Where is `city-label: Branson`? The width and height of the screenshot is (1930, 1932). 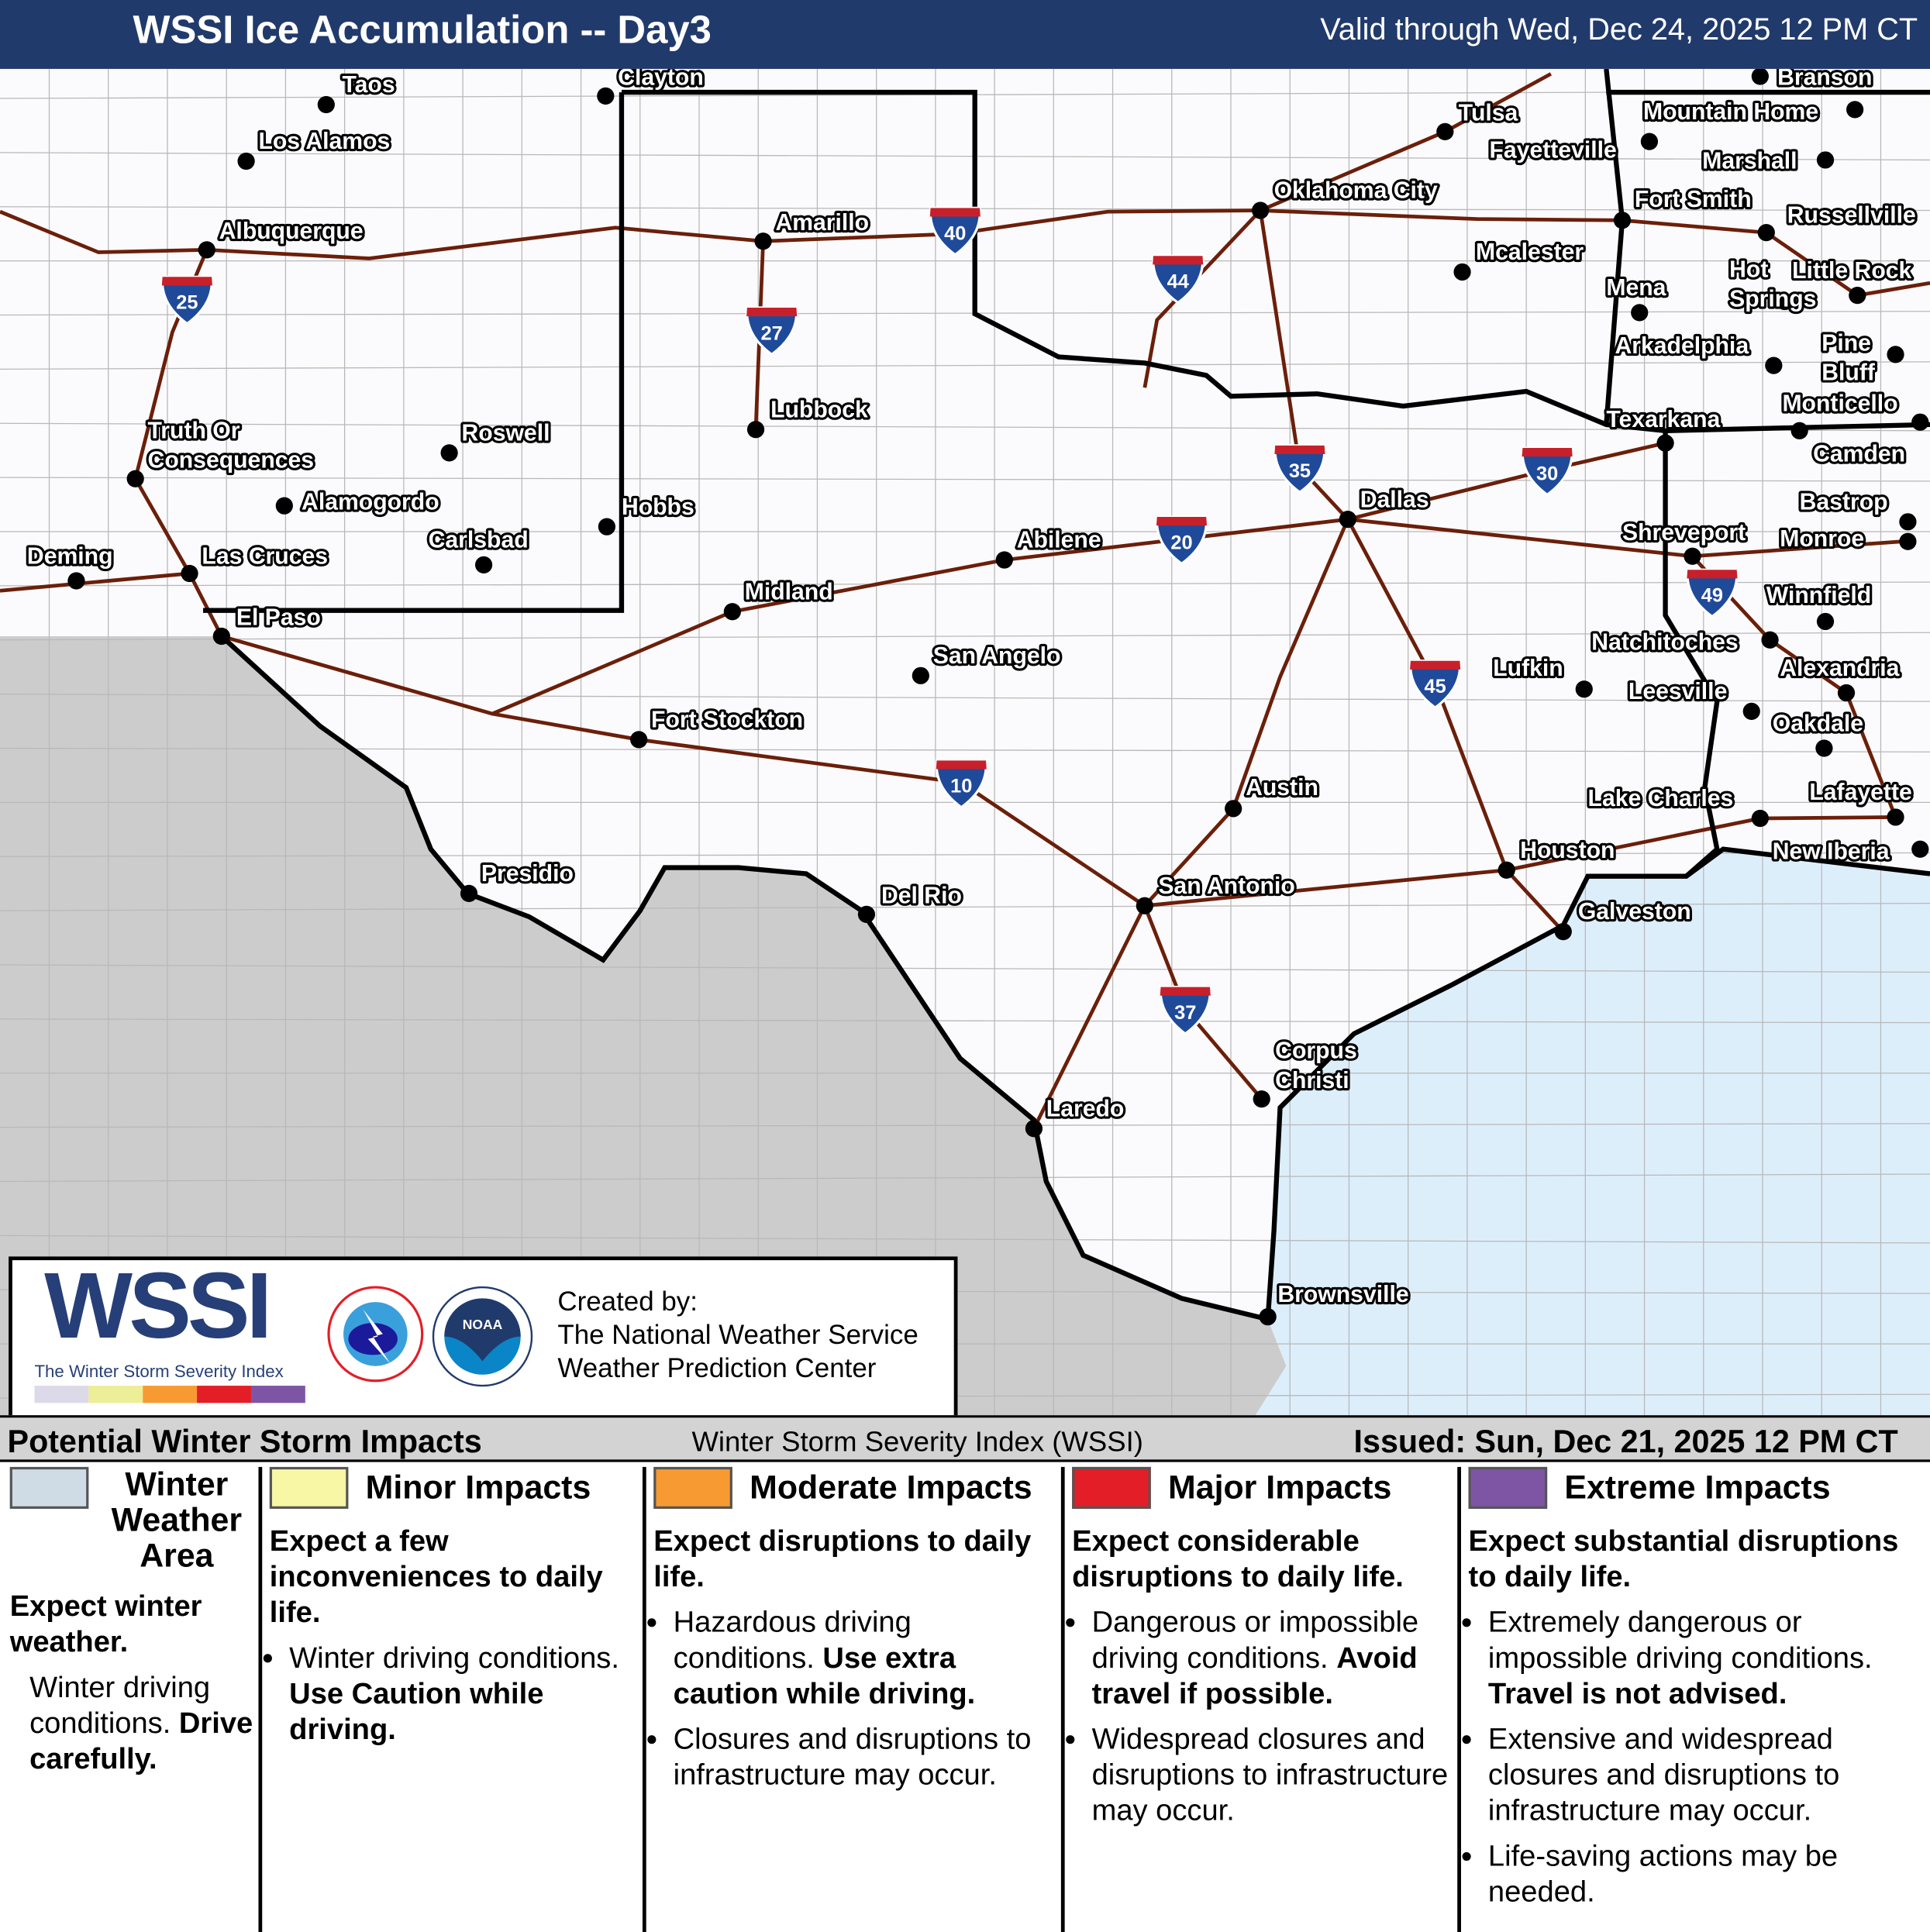 city-label: Branson is located at coordinates (1824, 80).